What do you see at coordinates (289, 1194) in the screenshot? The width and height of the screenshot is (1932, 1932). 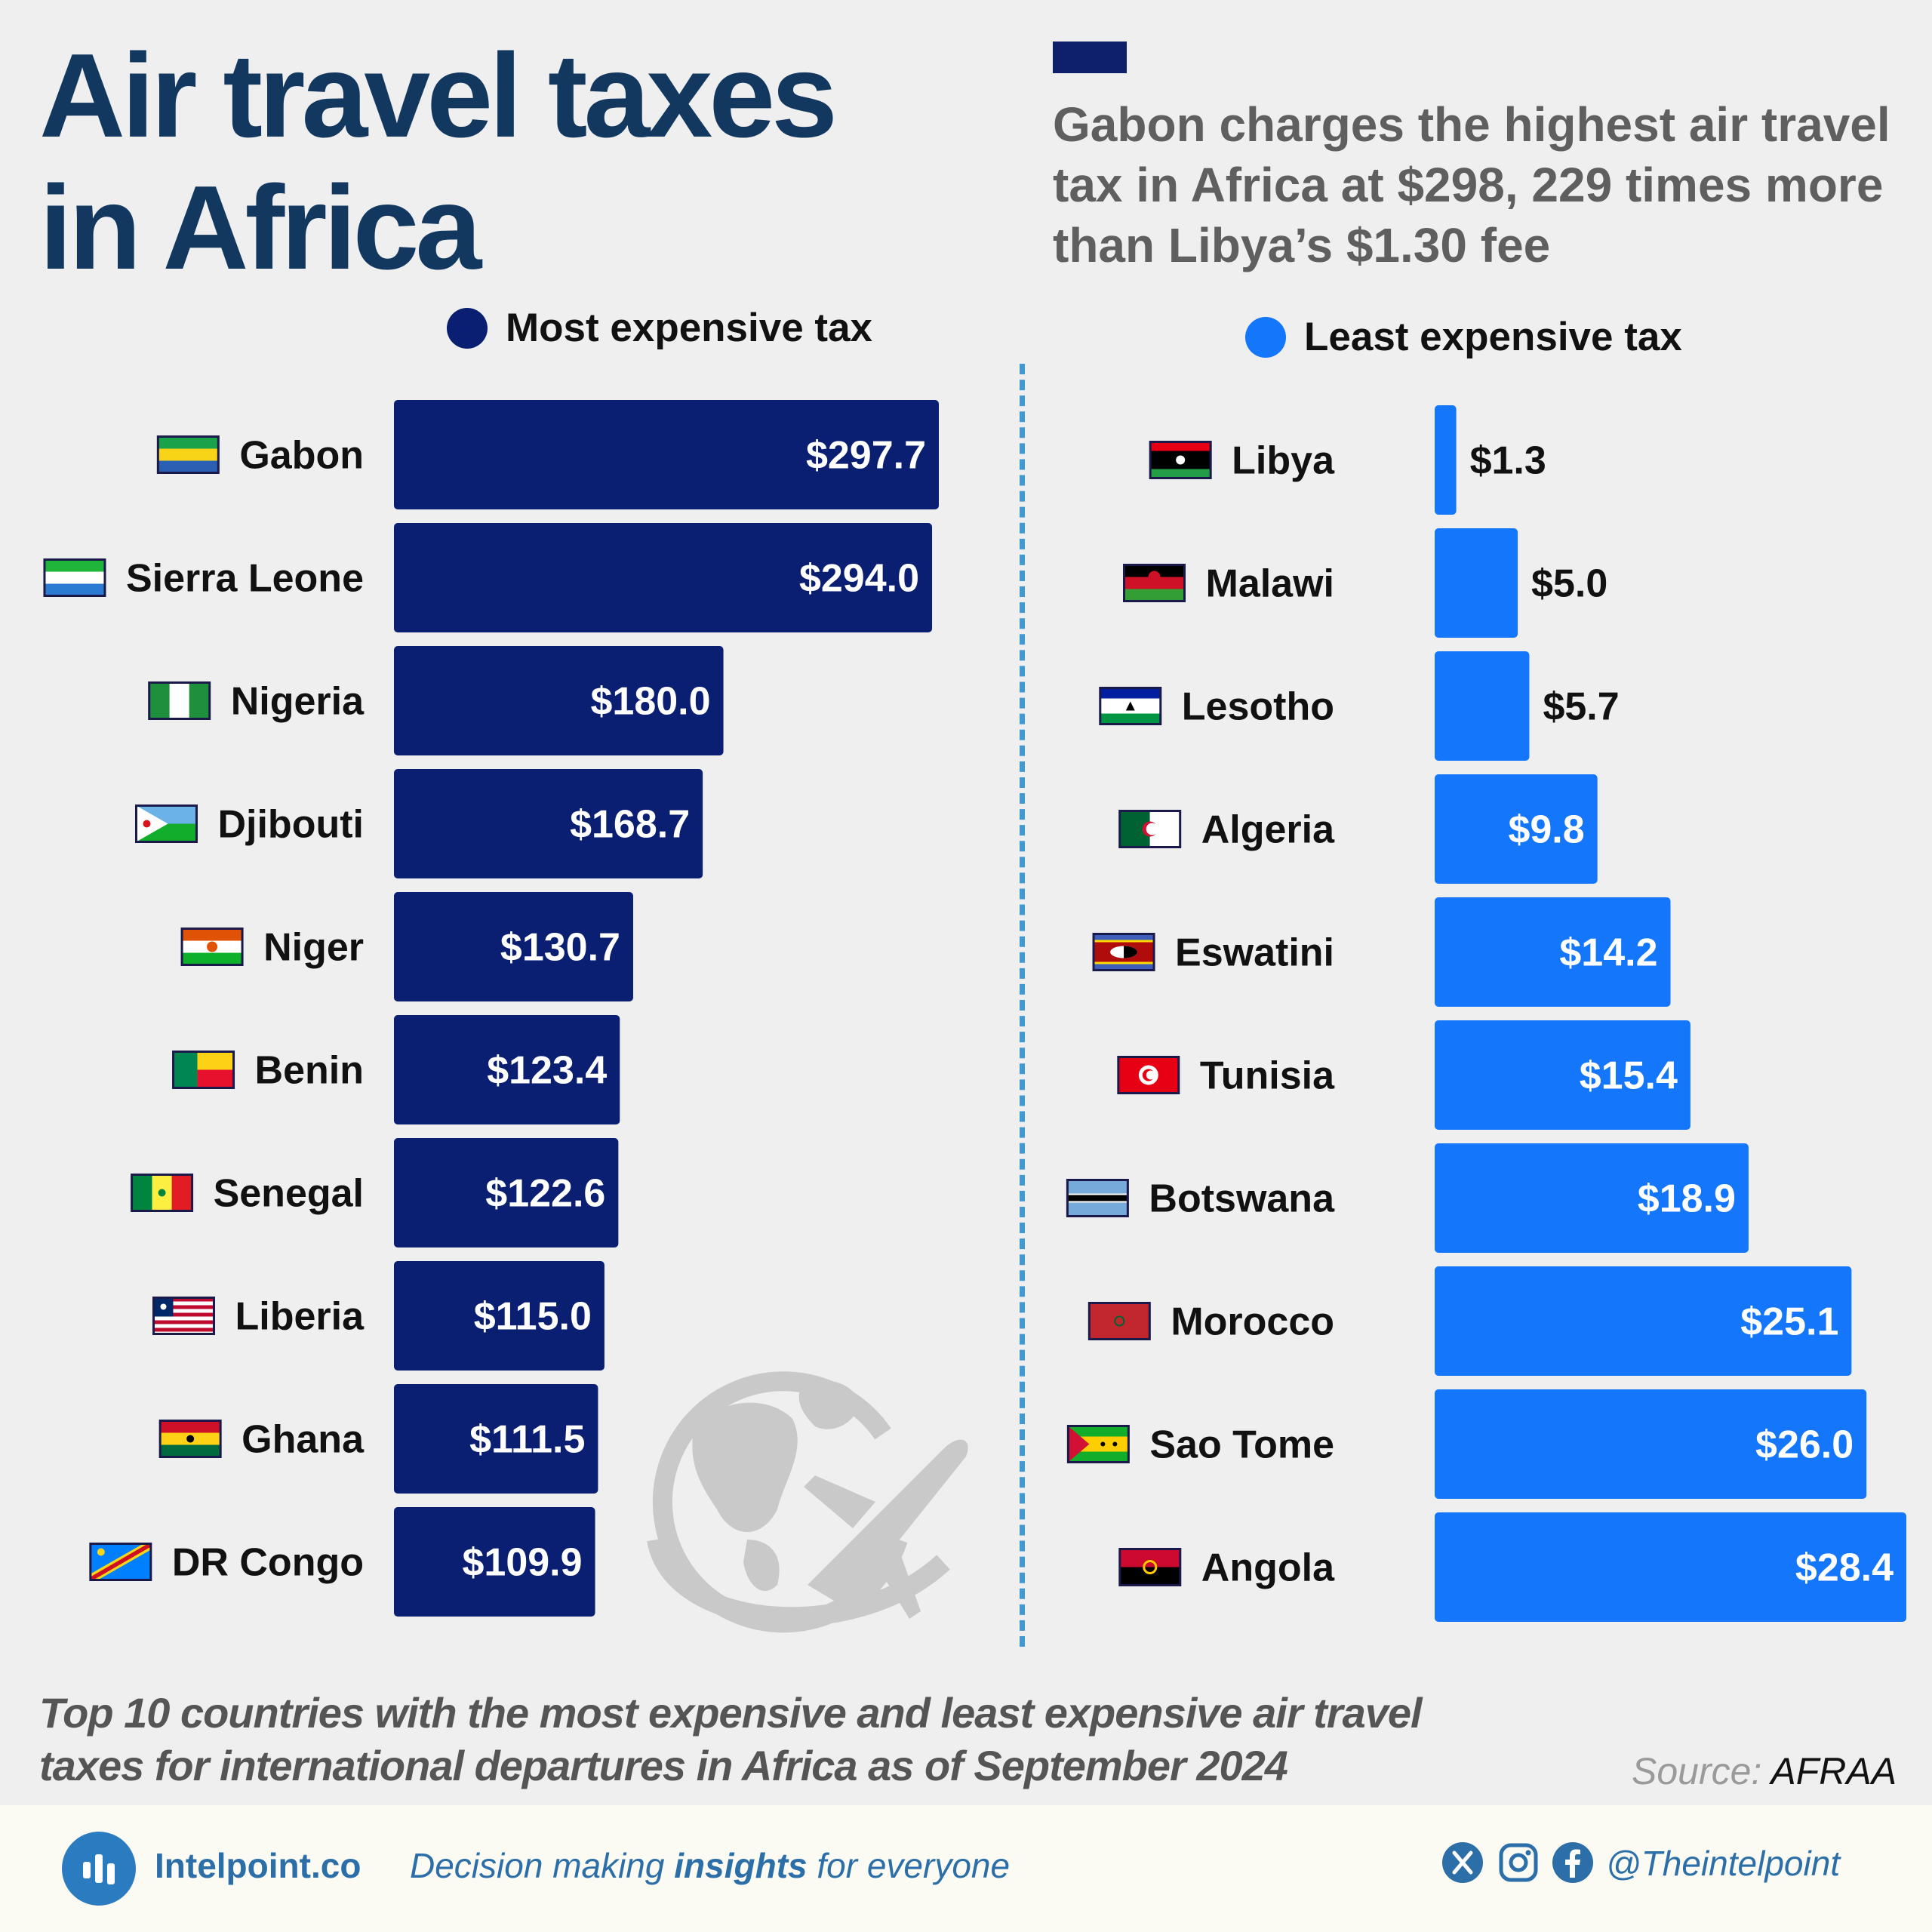 I see `category-label-senegal: Senegal` at bounding box center [289, 1194].